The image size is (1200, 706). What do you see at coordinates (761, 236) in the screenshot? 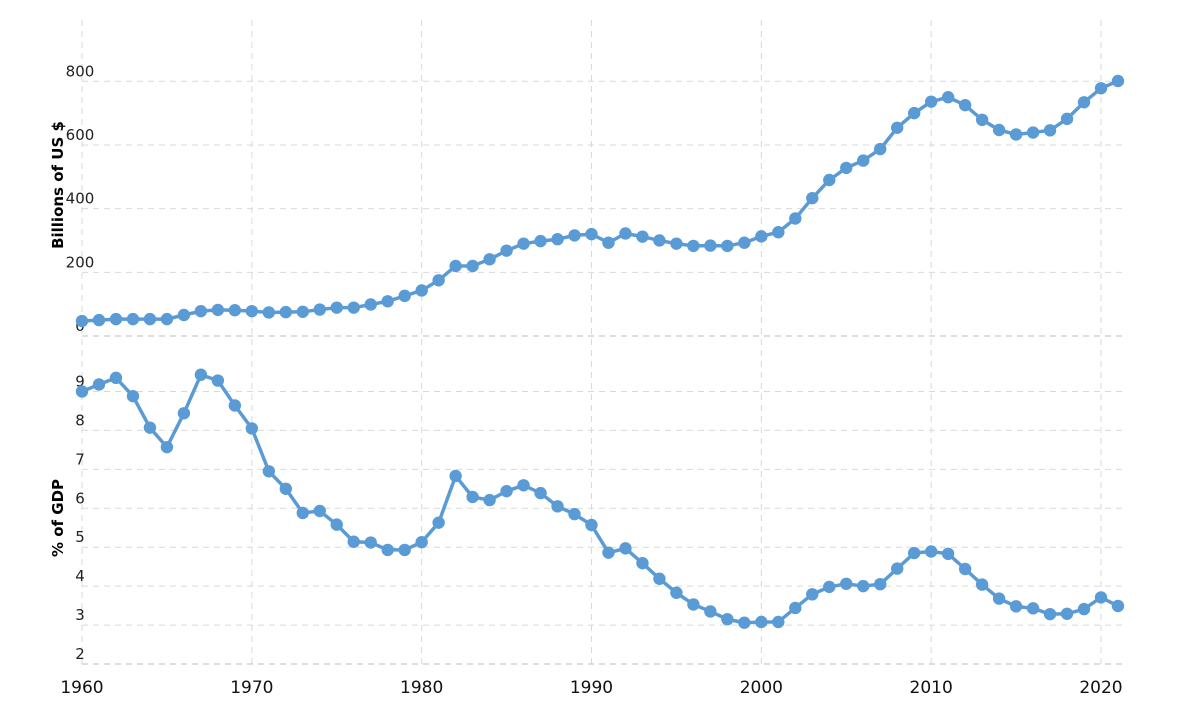
I see `panel0-point-2000` at bounding box center [761, 236].